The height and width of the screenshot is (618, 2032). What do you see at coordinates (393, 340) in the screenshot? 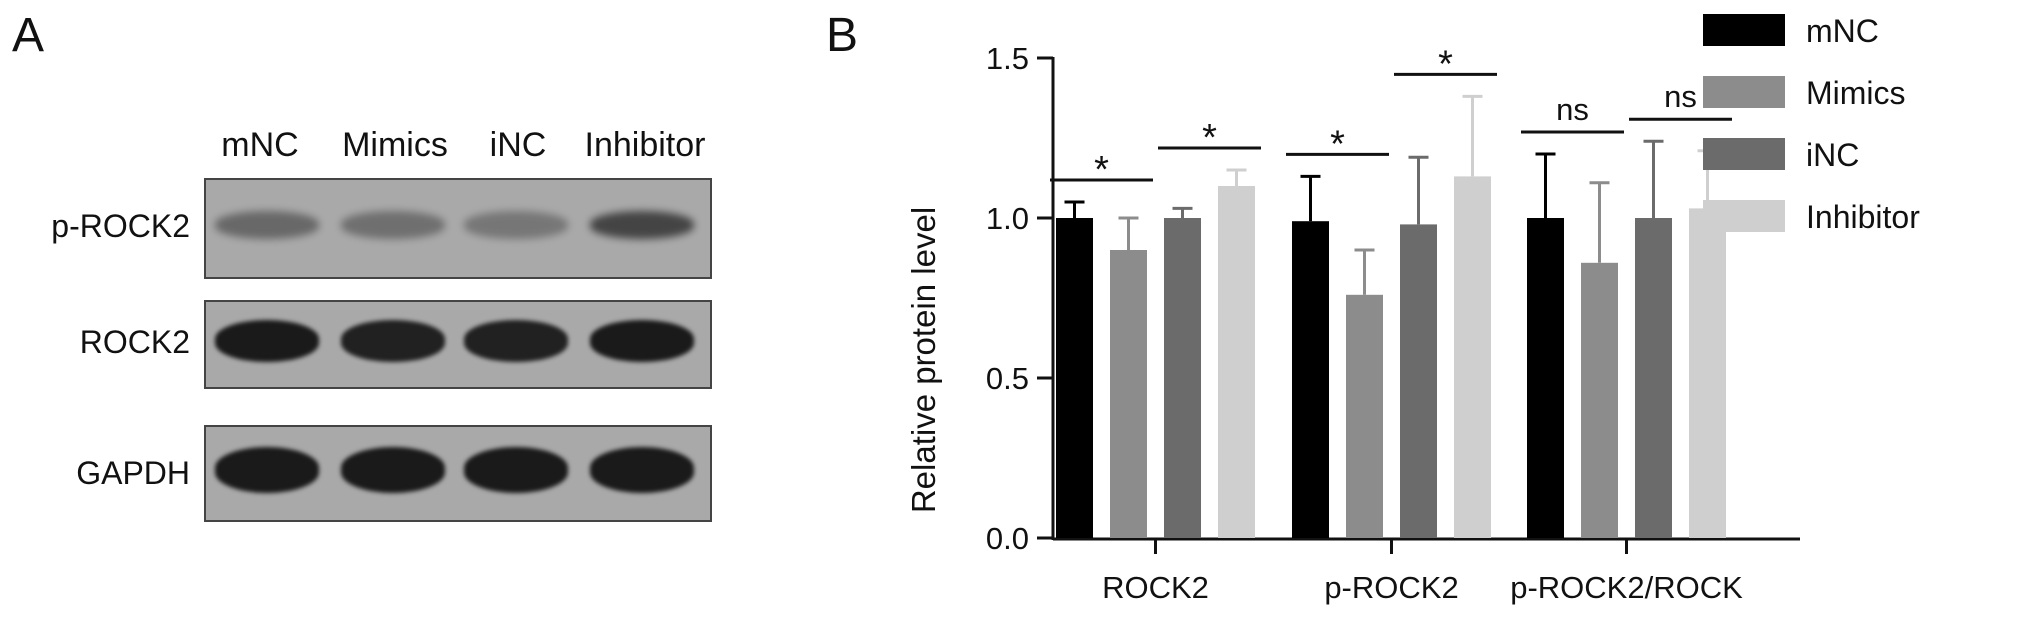
I see `band-rock2-mimics` at bounding box center [393, 340].